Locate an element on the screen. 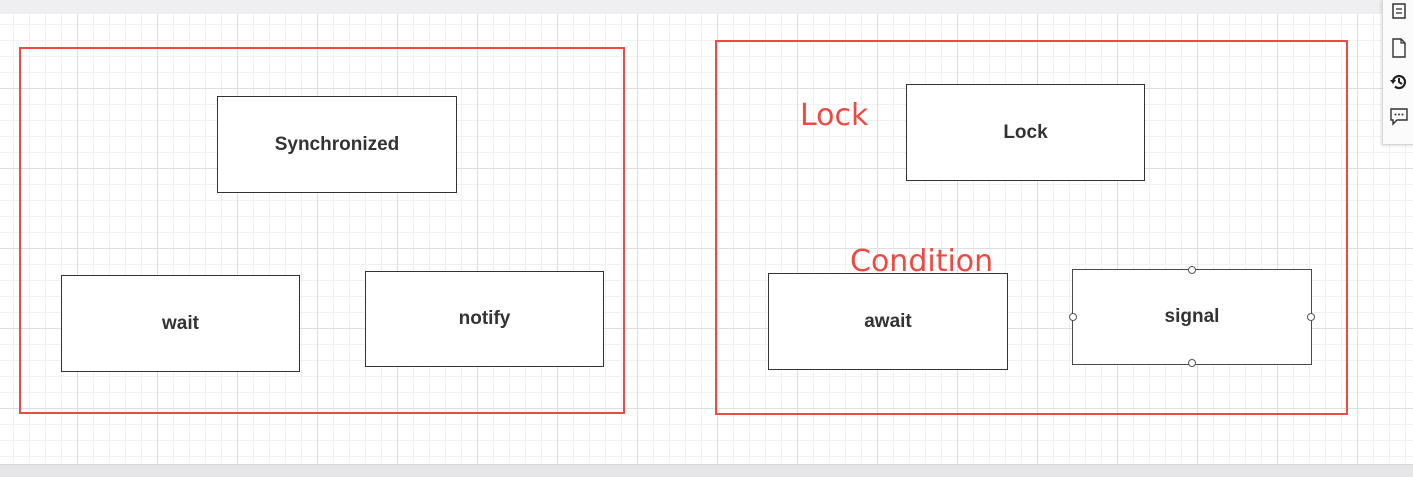  signal-resize-handle-right is located at coordinates (1311, 317).